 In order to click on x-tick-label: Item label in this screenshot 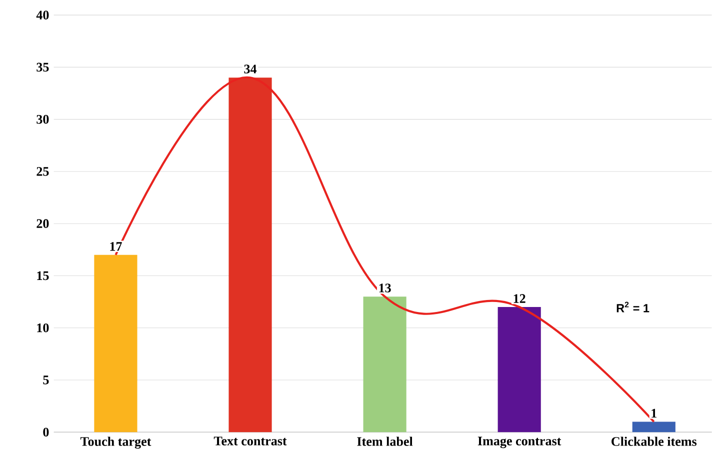, I will do `click(385, 441)`.